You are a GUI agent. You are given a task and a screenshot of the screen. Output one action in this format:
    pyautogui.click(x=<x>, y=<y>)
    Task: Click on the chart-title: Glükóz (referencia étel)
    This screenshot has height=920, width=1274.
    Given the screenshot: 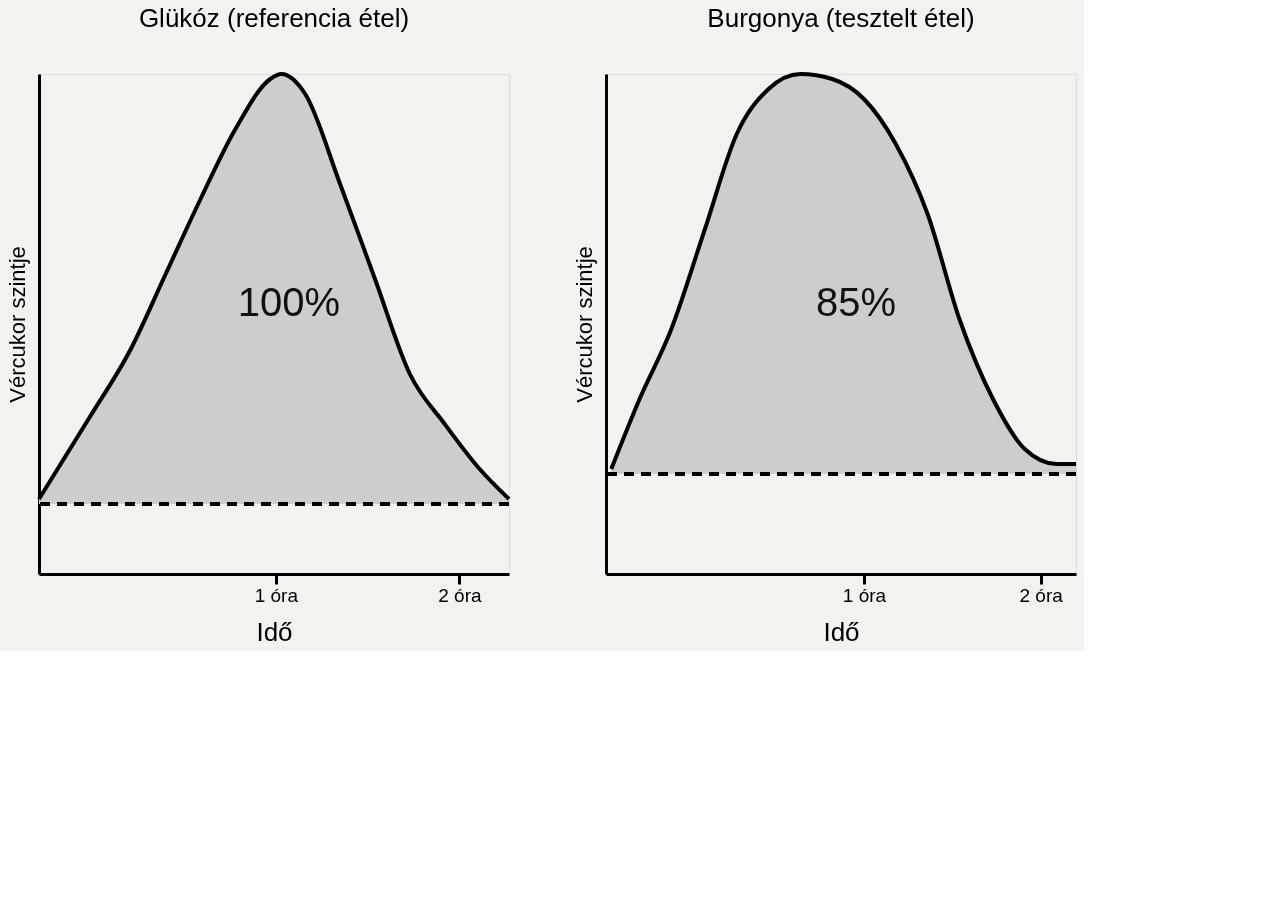 What is the action you would take?
    pyautogui.click(x=274, y=18)
    